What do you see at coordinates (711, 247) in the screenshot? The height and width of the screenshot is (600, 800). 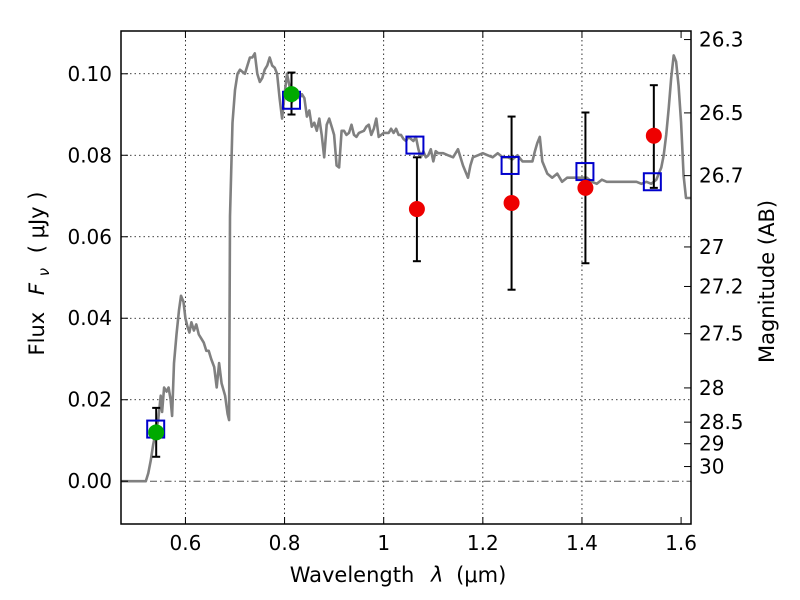 I see `y2-tick-label: 27` at bounding box center [711, 247].